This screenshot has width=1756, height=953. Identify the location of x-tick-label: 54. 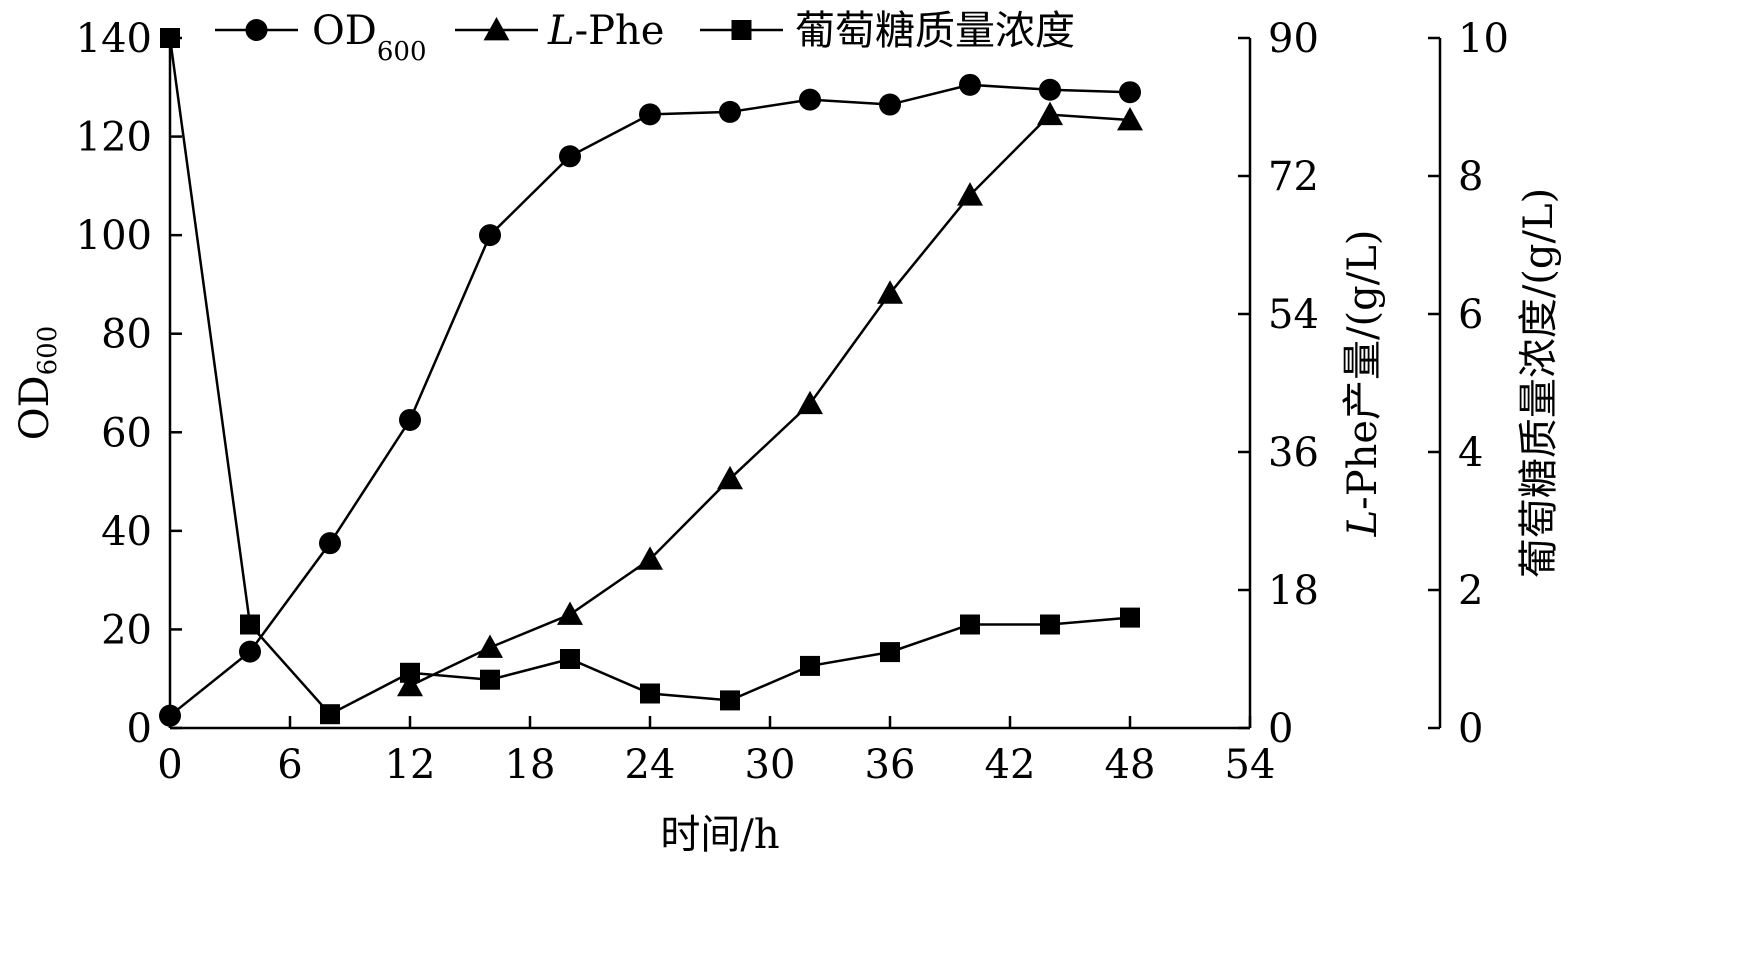
(1250, 765).